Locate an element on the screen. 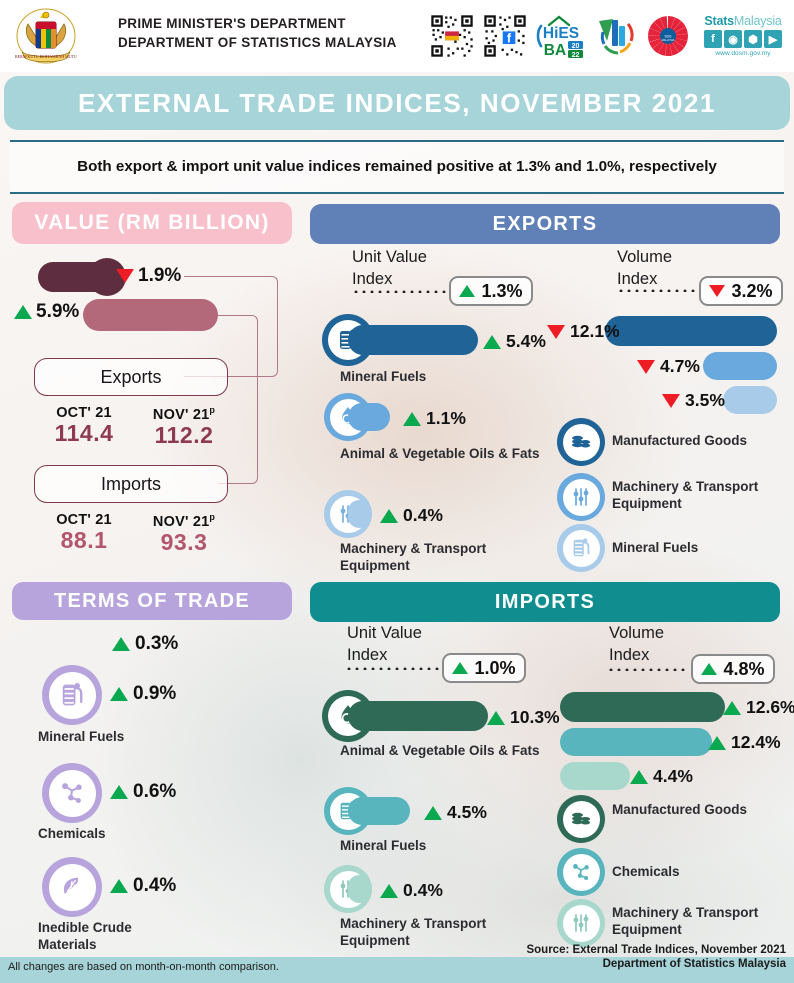 This screenshot has width=794, height=983. imports-uvi-pct-mineral-fuels: 4.5% is located at coordinates (455, 812).